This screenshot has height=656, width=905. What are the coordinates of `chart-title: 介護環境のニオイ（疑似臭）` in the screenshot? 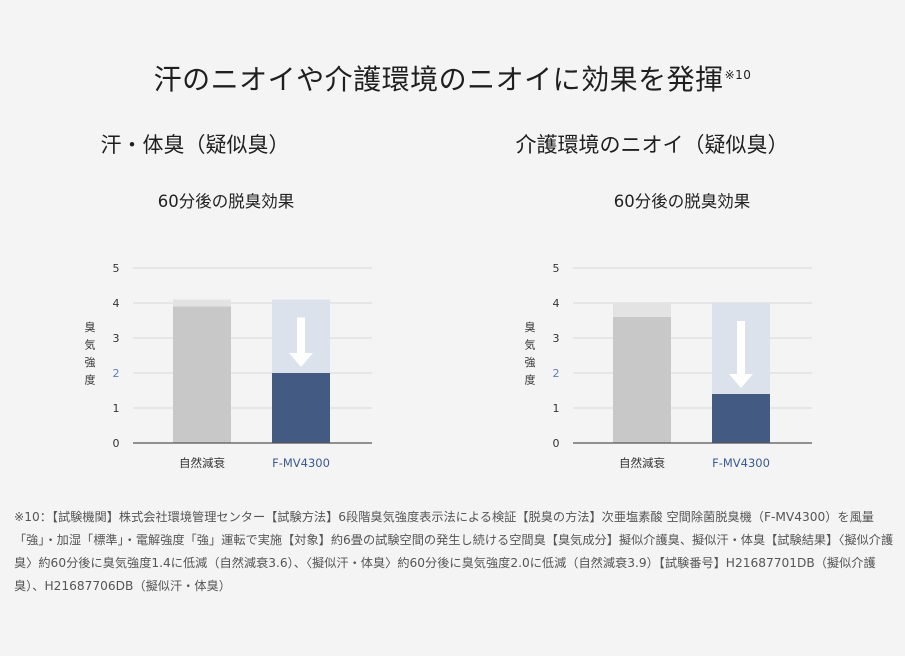 It's located at (652, 145).